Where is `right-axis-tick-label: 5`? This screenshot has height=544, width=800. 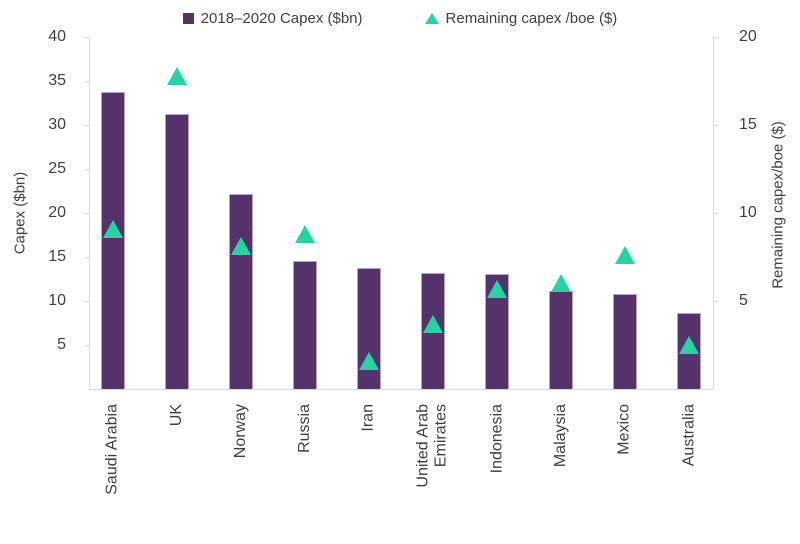
right-axis-tick-label: 5 is located at coordinates (743, 300).